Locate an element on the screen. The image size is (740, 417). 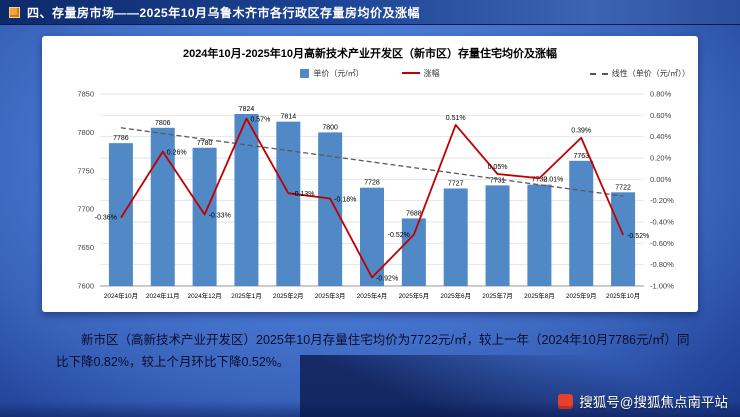
bullet-square-icon is located at coordinates (14, 12).